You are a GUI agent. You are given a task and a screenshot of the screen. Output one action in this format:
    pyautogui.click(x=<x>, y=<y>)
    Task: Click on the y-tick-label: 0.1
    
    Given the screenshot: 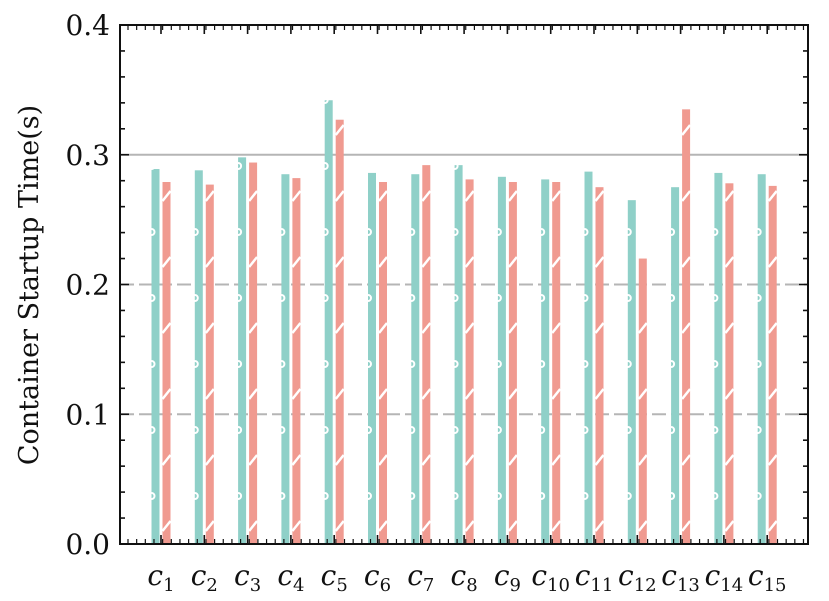 What is the action you would take?
    pyautogui.click(x=87, y=414)
    